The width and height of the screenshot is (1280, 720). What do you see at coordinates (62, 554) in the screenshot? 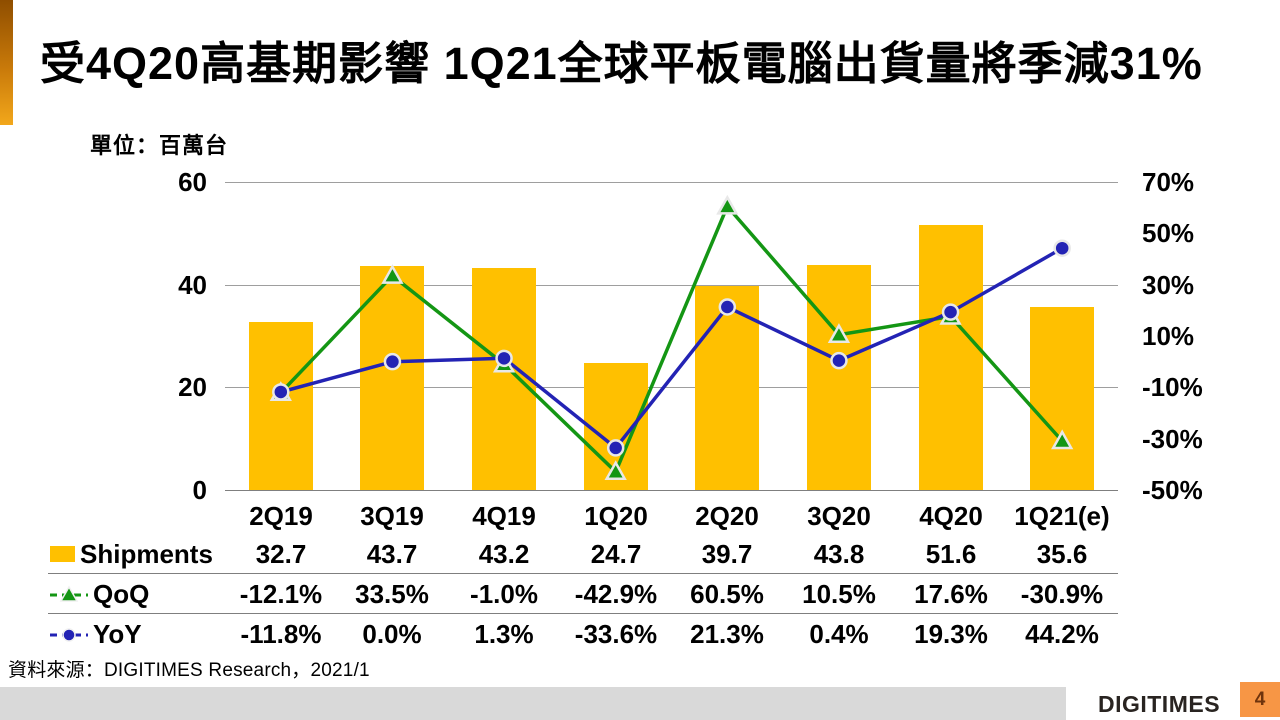
I see `shipments-legend-swatch-icon` at bounding box center [62, 554].